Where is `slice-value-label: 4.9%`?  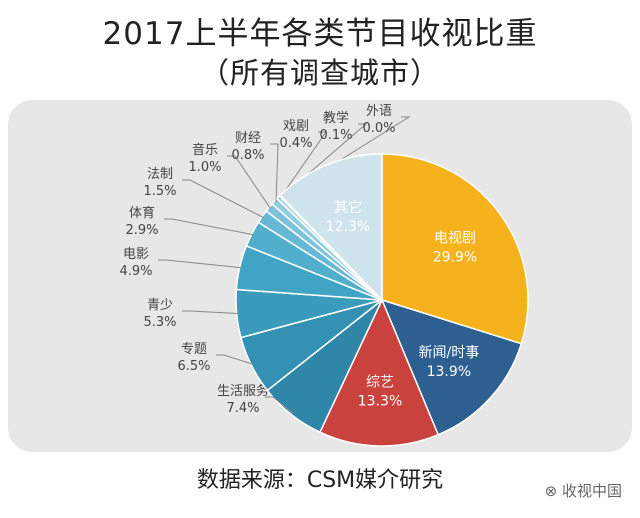 slice-value-label: 4.9% is located at coordinates (135, 271).